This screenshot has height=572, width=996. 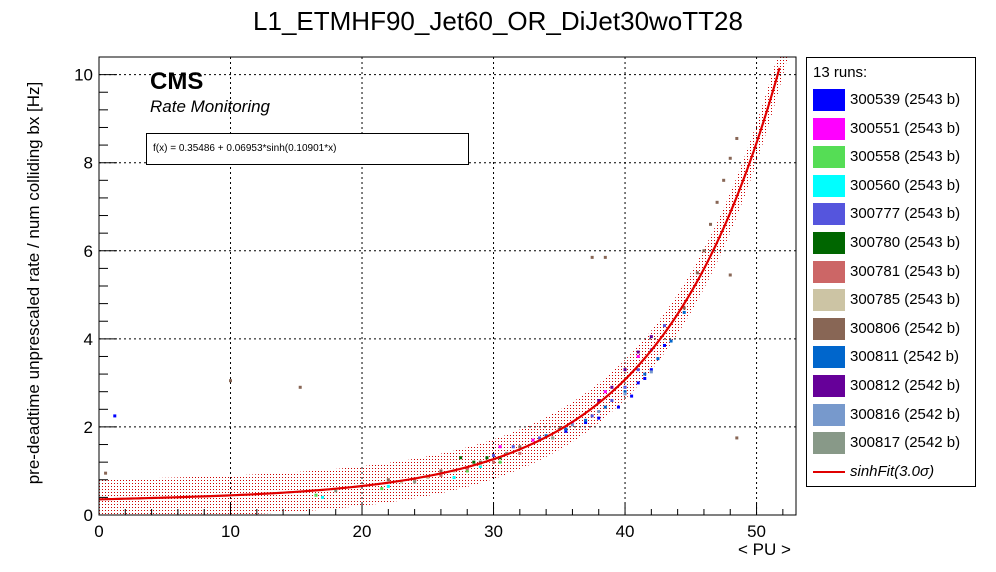 I want to click on x-tick-label: 50, so click(x=756, y=531).